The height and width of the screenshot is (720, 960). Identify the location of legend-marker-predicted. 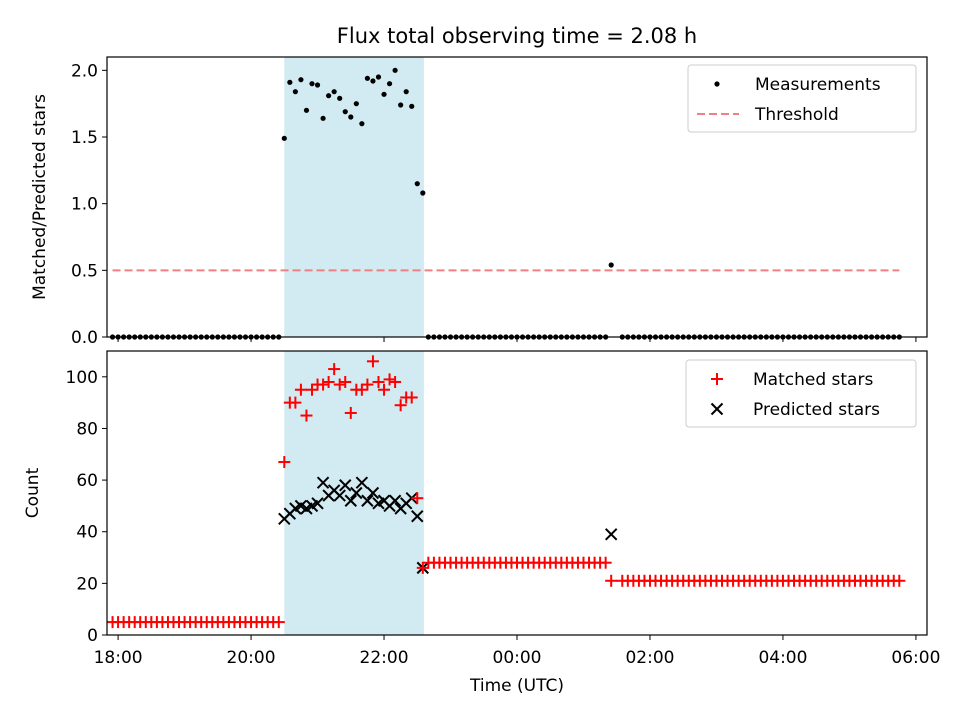
(717, 409).